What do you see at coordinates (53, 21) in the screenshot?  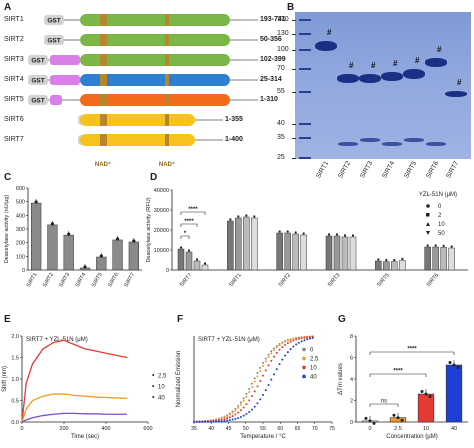 I see `tag-label: GST` at bounding box center [53, 21].